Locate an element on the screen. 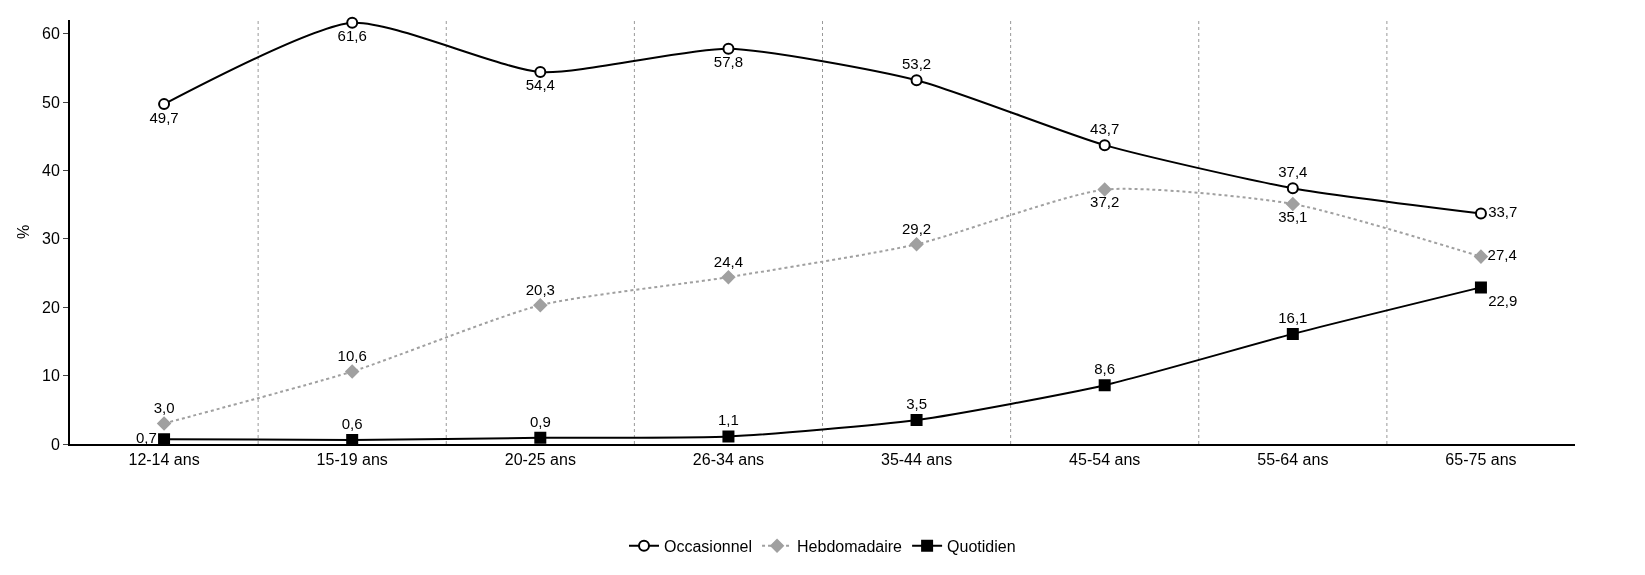 This screenshot has height=575, width=1645. y-tick-label: 20 is located at coordinates (51, 307).